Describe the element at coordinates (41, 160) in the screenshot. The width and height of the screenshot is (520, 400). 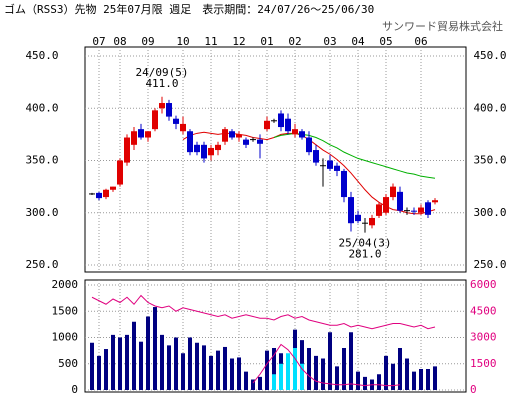
I see `y-tick-label: 350.0` at that location.